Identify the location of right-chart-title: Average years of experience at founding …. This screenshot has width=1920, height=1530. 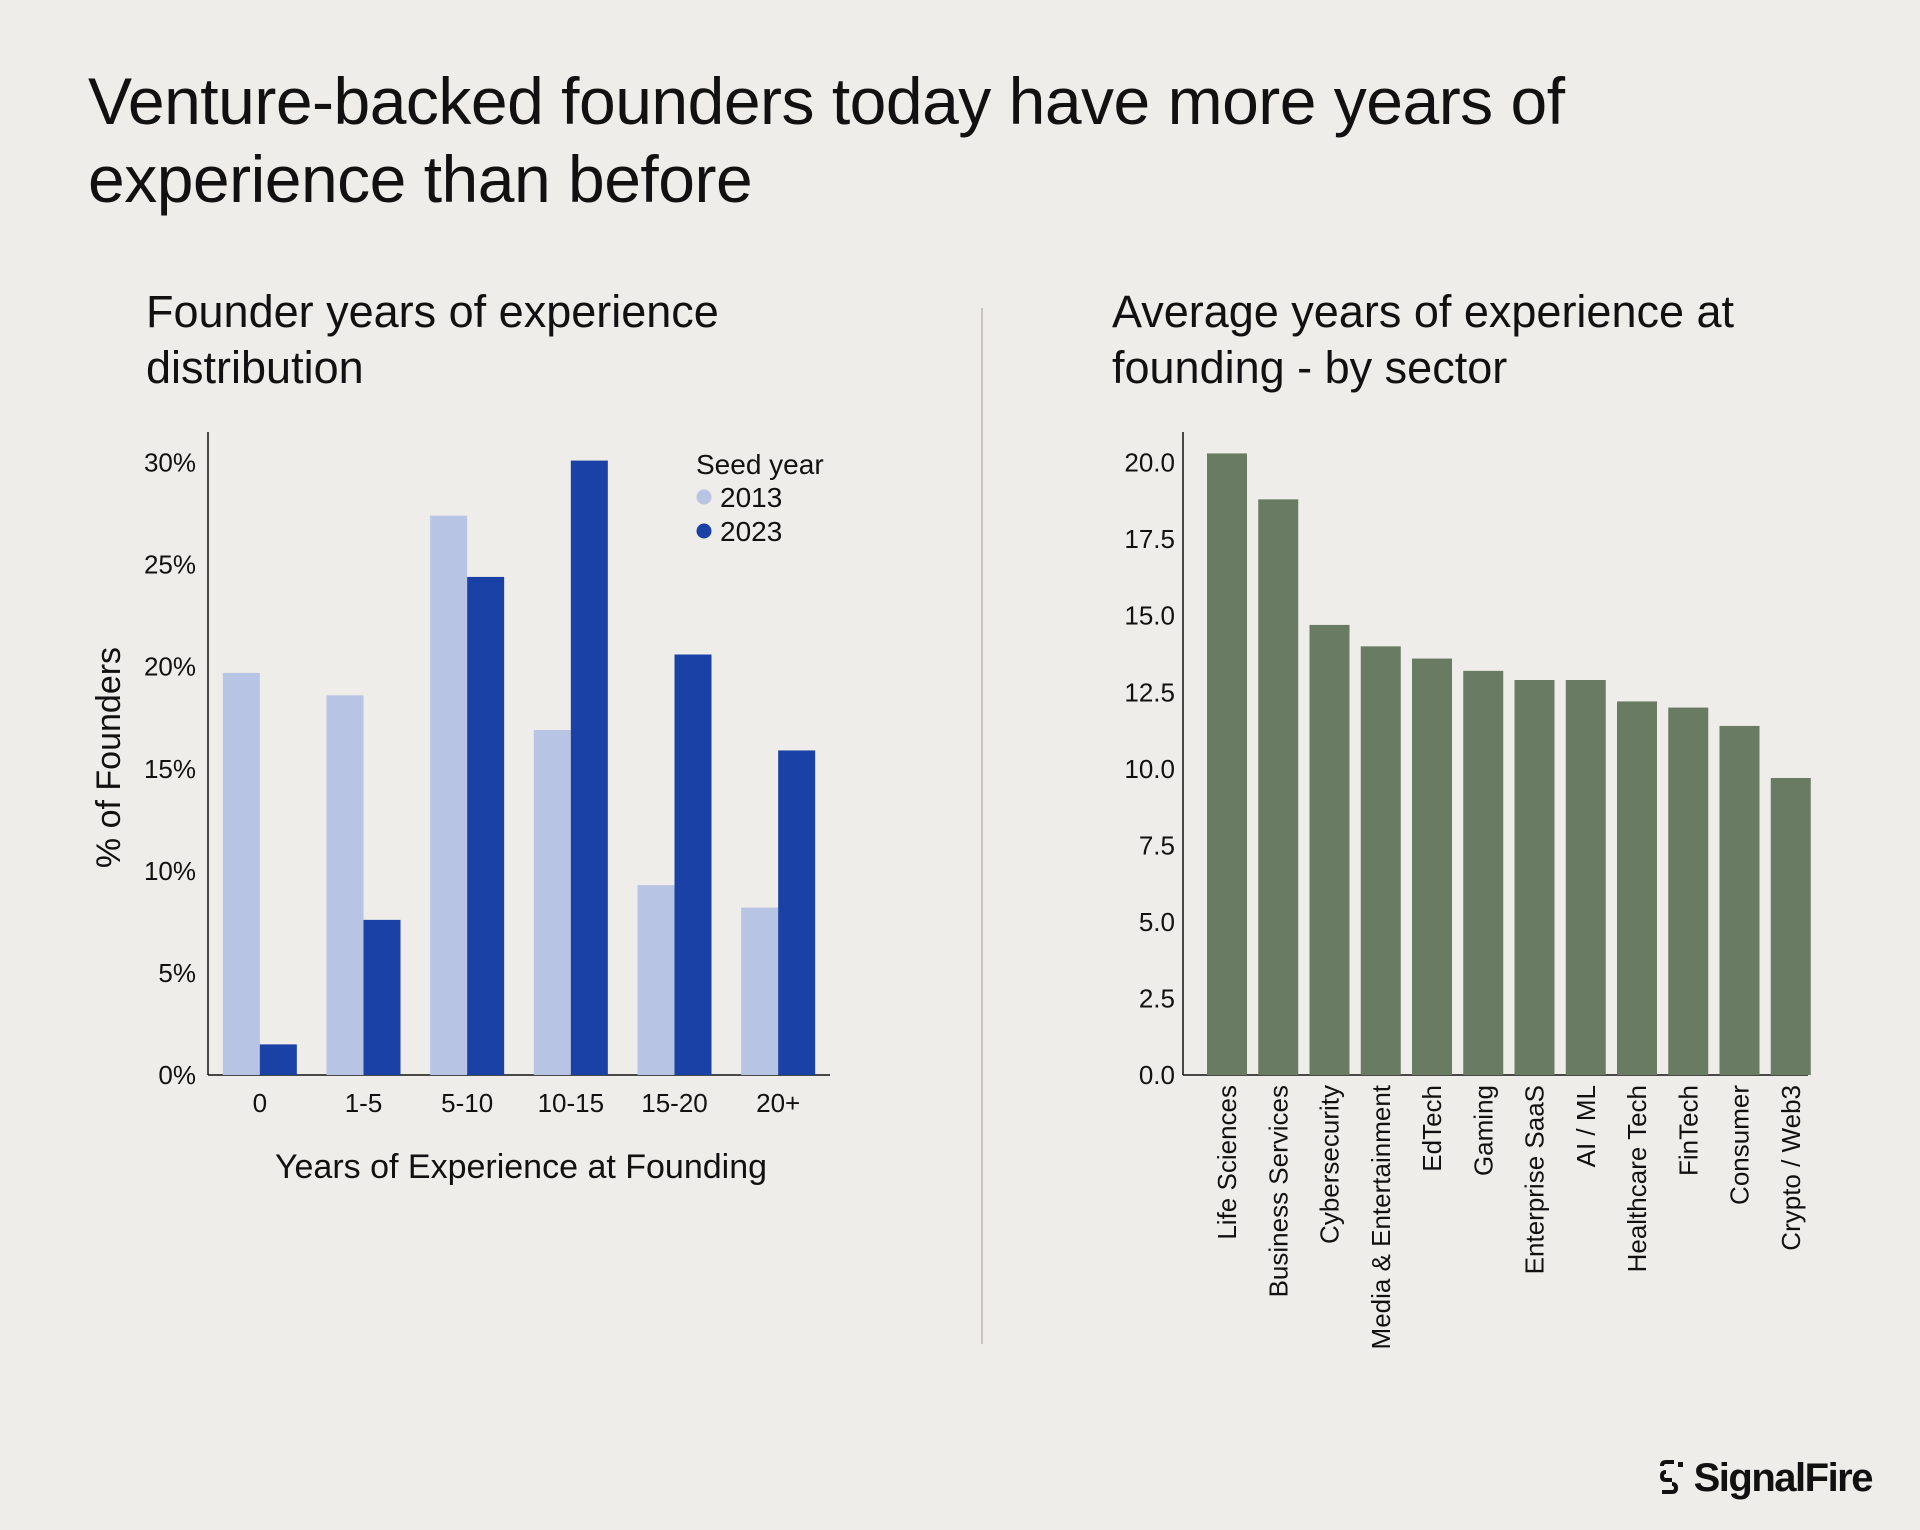
(1423, 339).